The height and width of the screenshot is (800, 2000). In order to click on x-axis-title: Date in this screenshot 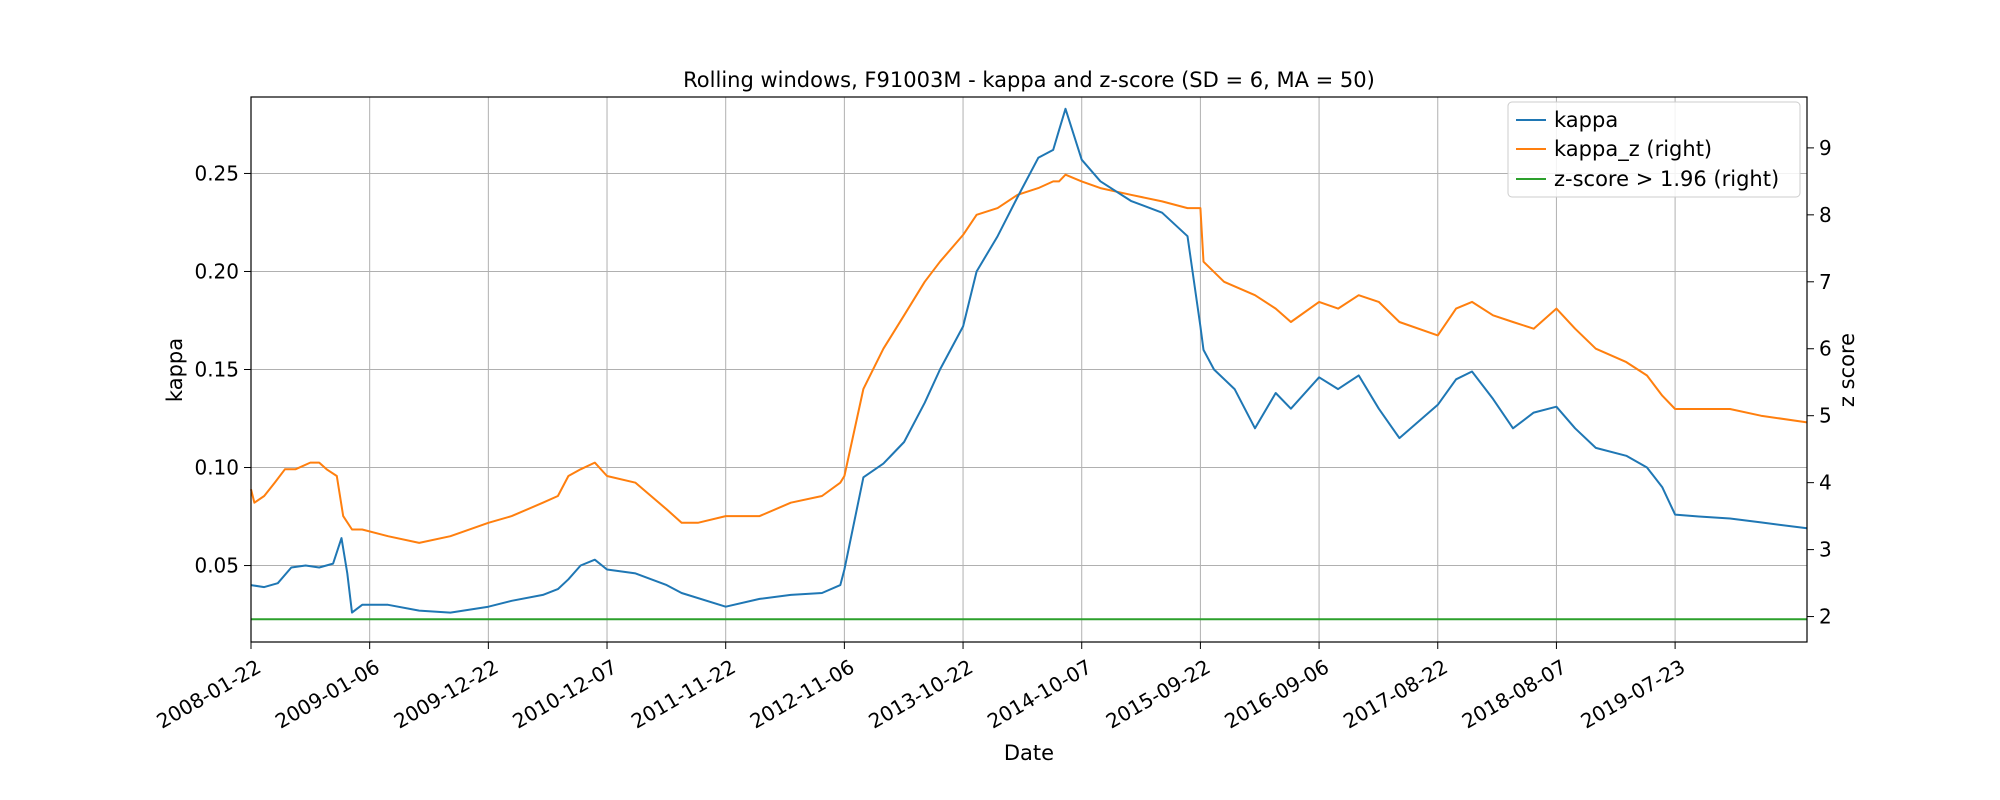, I will do `click(1029, 753)`.